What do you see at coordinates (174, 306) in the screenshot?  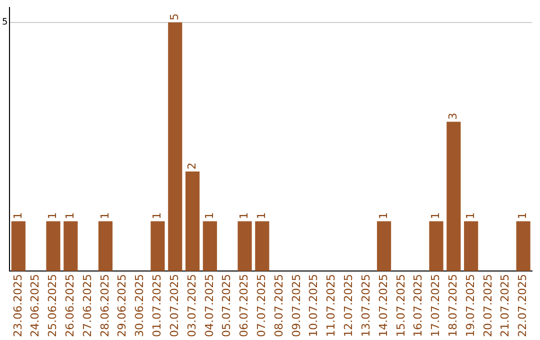 I see `x-tick-label: 02.07.2025` at bounding box center [174, 306].